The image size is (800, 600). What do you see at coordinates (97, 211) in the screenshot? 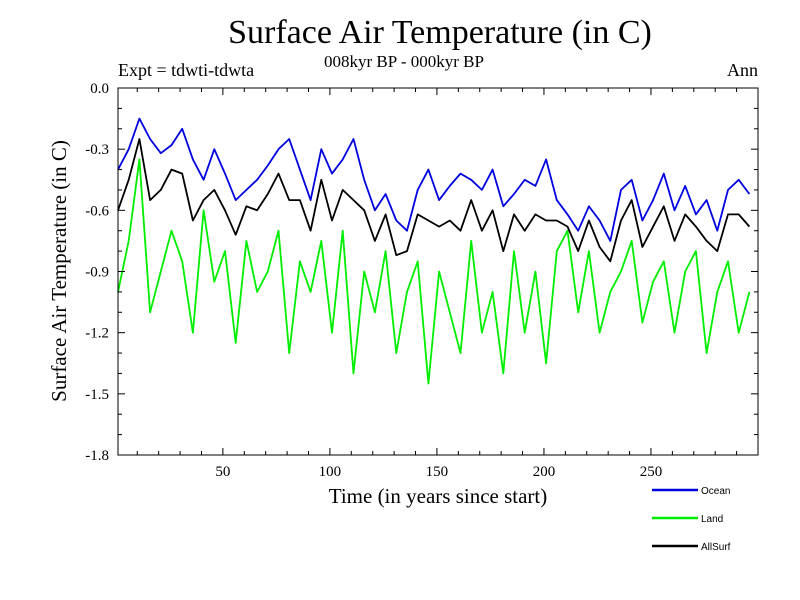
I see `y-tick-label: -0.6` at bounding box center [97, 211].